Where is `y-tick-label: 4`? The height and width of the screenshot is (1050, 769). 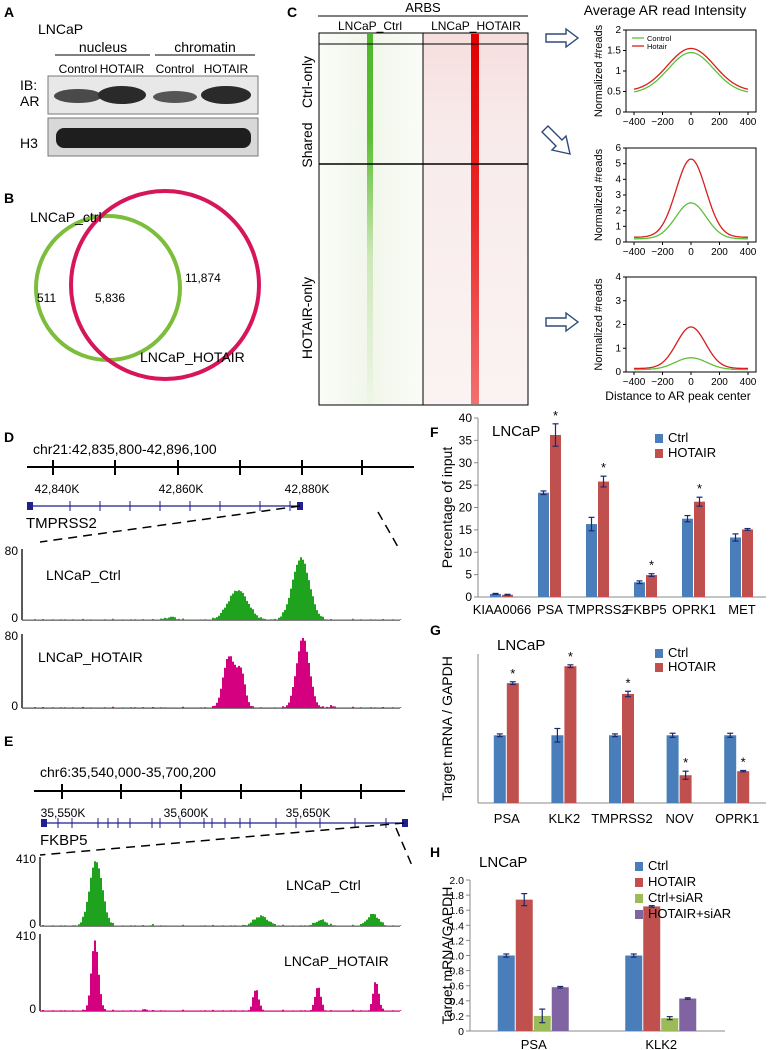 y-tick-label: 4 is located at coordinates (618, 179).